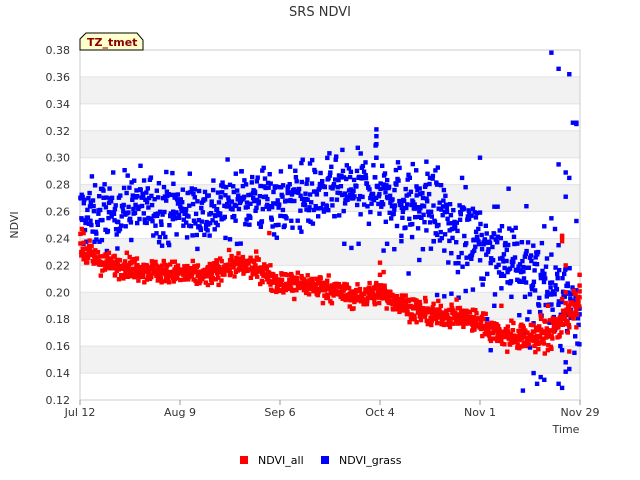 The width and height of the screenshot is (640, 480). I want to click on tz-badge: TZ_tmet, so click(111, 41).